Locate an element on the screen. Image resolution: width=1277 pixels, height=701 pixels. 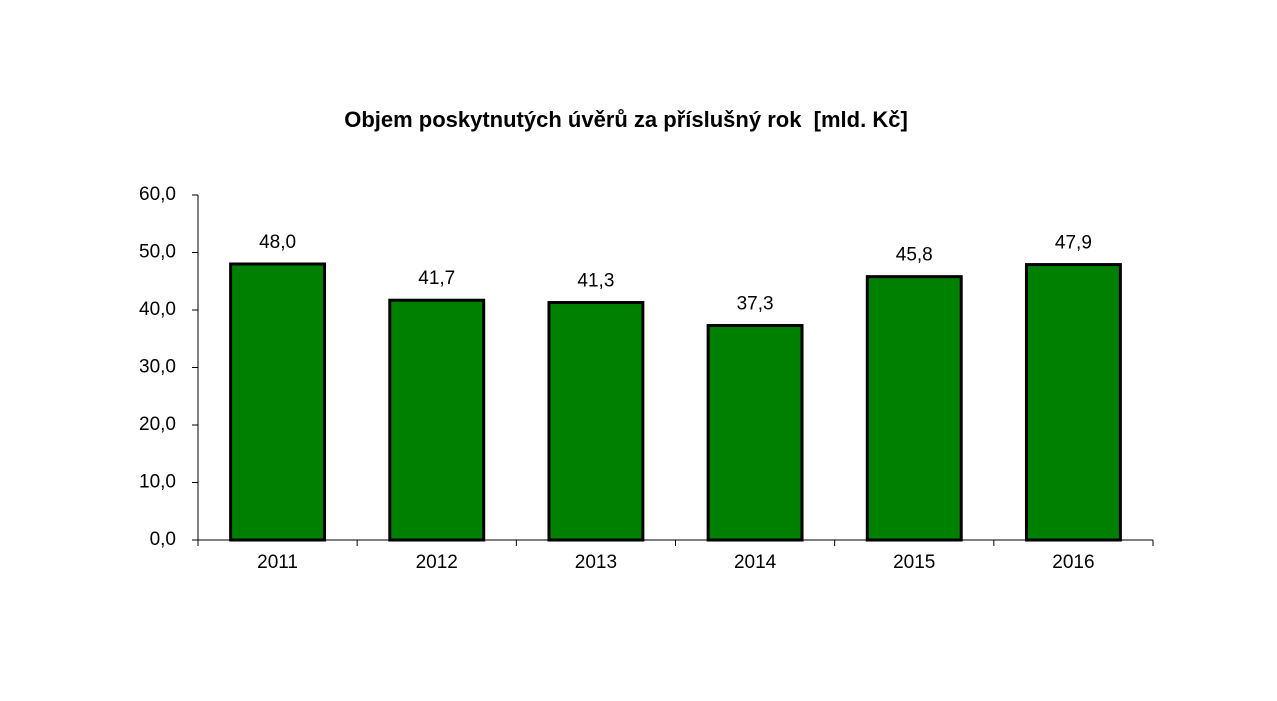
value-label: 37,3 is located at coordinates (755, 304).